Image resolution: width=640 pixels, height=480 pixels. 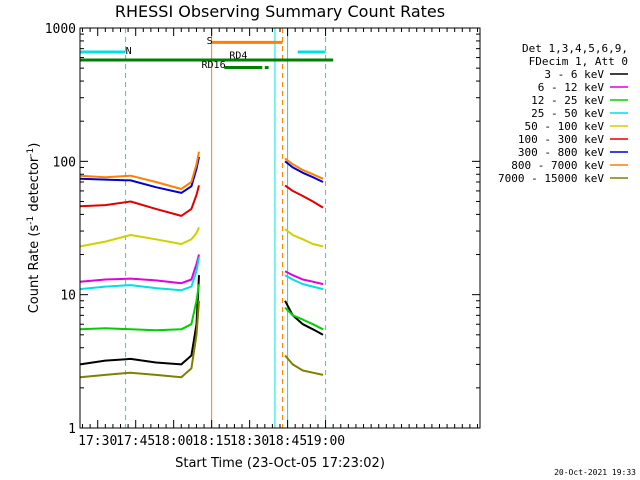 I want to click on series-line-6-12-kev-seg1, so click(x=304, y=278).